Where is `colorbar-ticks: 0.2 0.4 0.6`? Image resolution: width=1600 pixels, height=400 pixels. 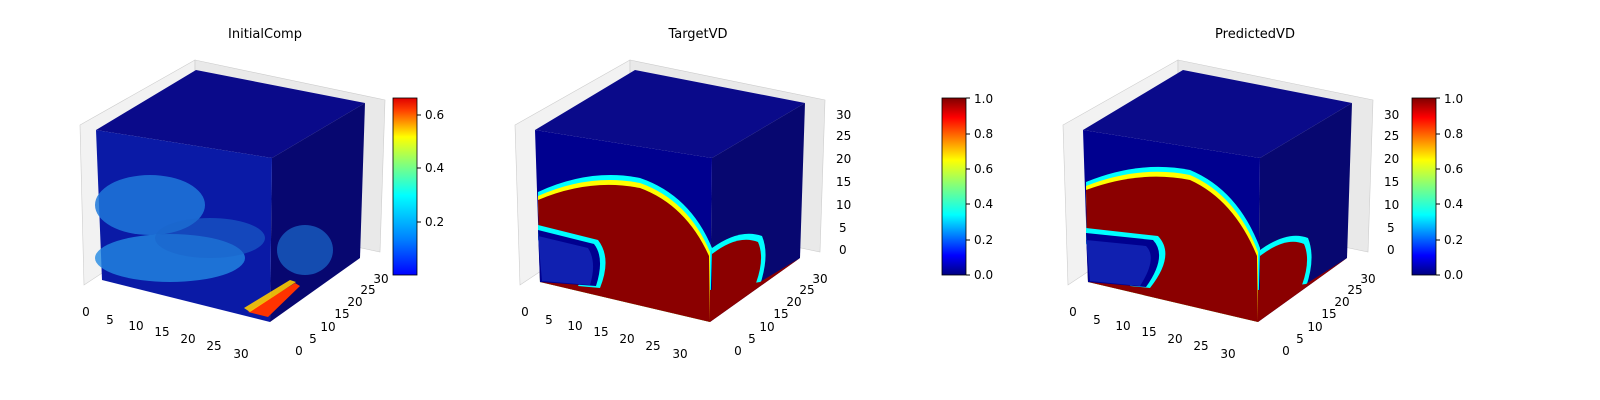
colorbar-ticks: 0.2 0.4 0.6 is located at coordinates (430, 168).